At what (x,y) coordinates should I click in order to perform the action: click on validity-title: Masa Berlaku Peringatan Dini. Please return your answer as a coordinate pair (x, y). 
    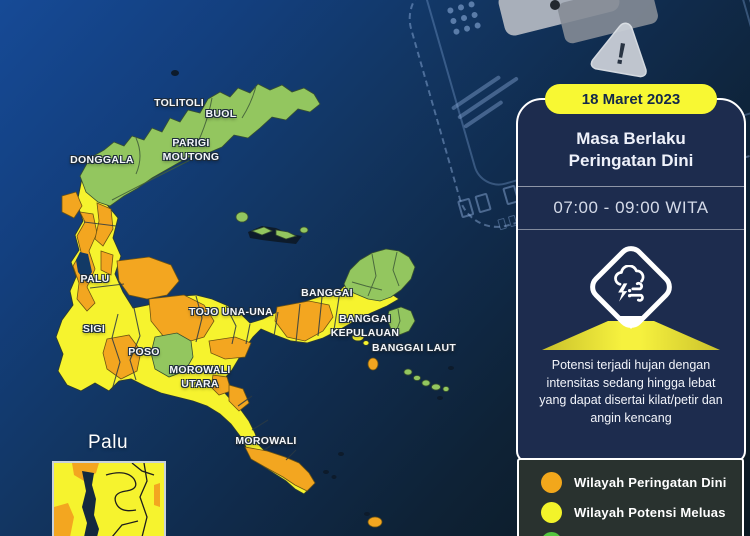
    Looking at the image, I should click on (631, 143).